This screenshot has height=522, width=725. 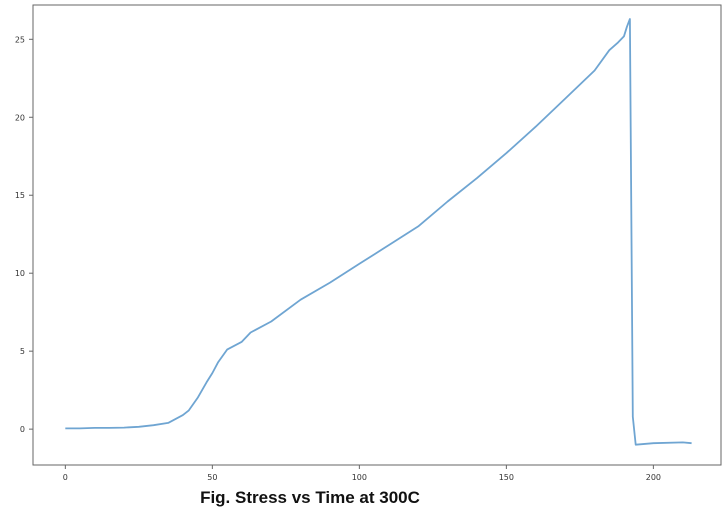 I want to click on y-tick-label: 0, so click(x=22, y=429).